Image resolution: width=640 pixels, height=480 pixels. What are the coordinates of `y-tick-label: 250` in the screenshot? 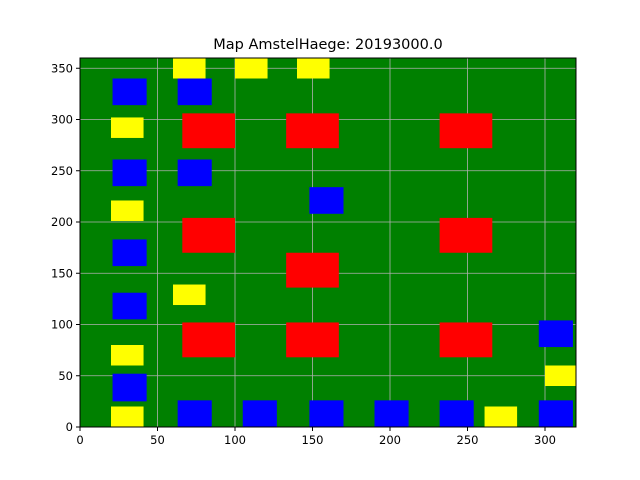 It's located at (62, 171).